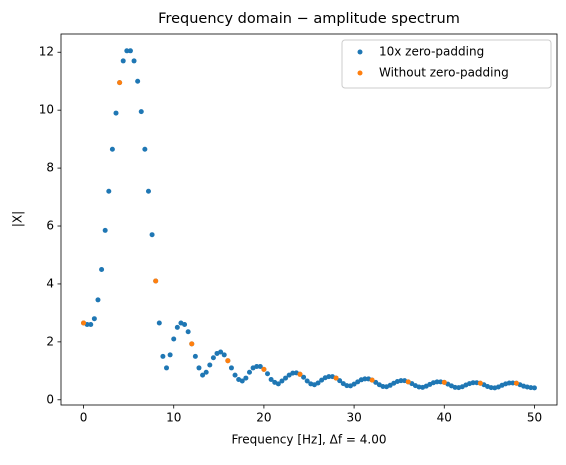 The width and height of the screenshot is (566, 465). I want to click on x-tick-label: 10, so click(173, 418).